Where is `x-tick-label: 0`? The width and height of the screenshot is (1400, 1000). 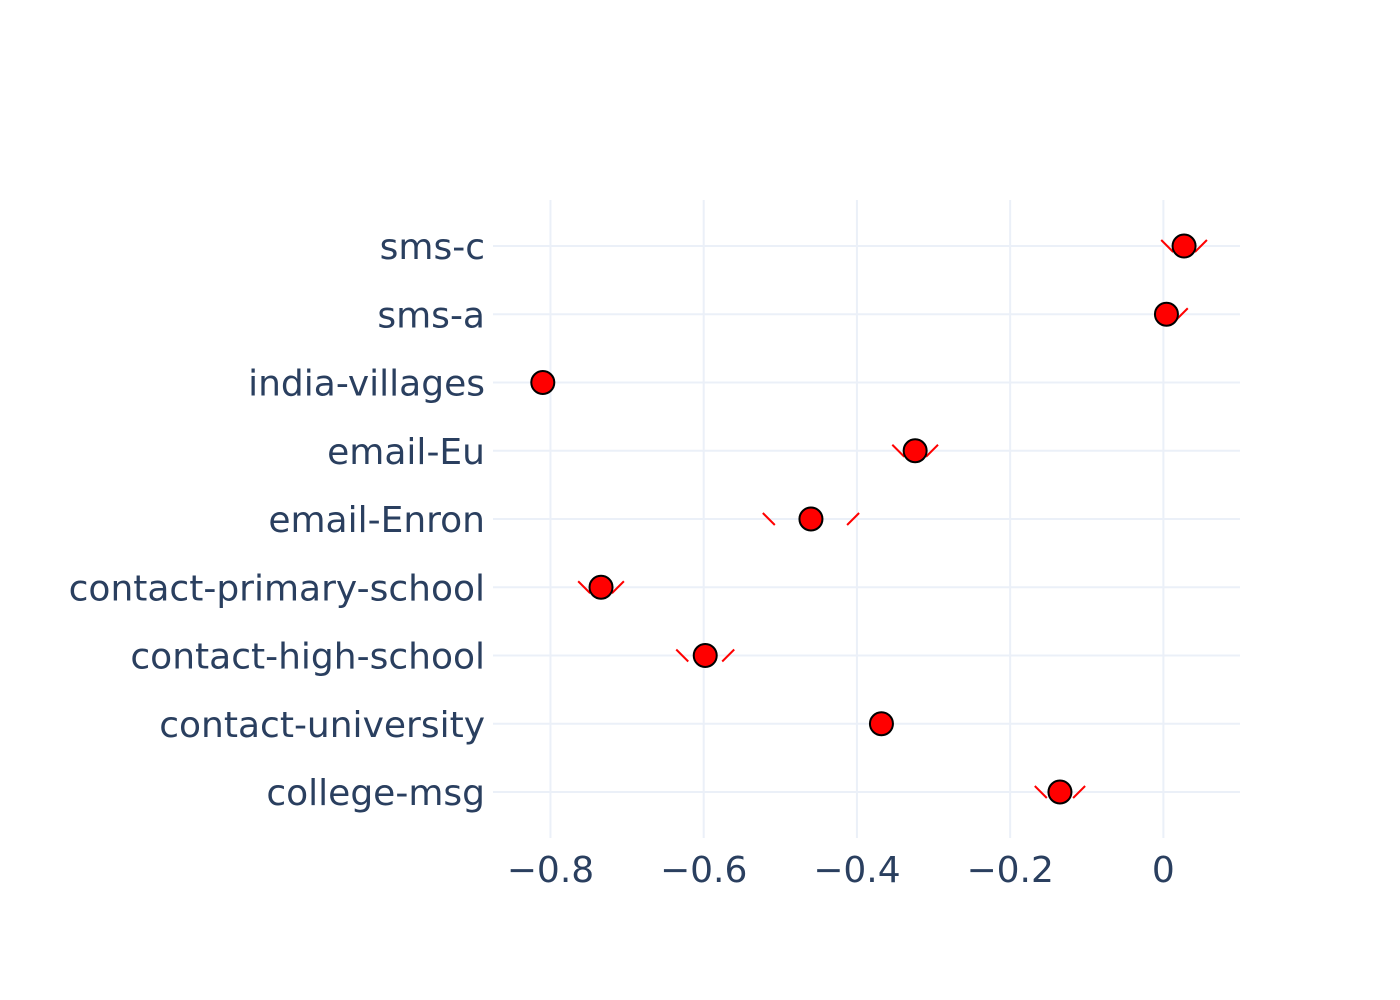 x-tick-label: 0 is located at coordinates (1163, 870).